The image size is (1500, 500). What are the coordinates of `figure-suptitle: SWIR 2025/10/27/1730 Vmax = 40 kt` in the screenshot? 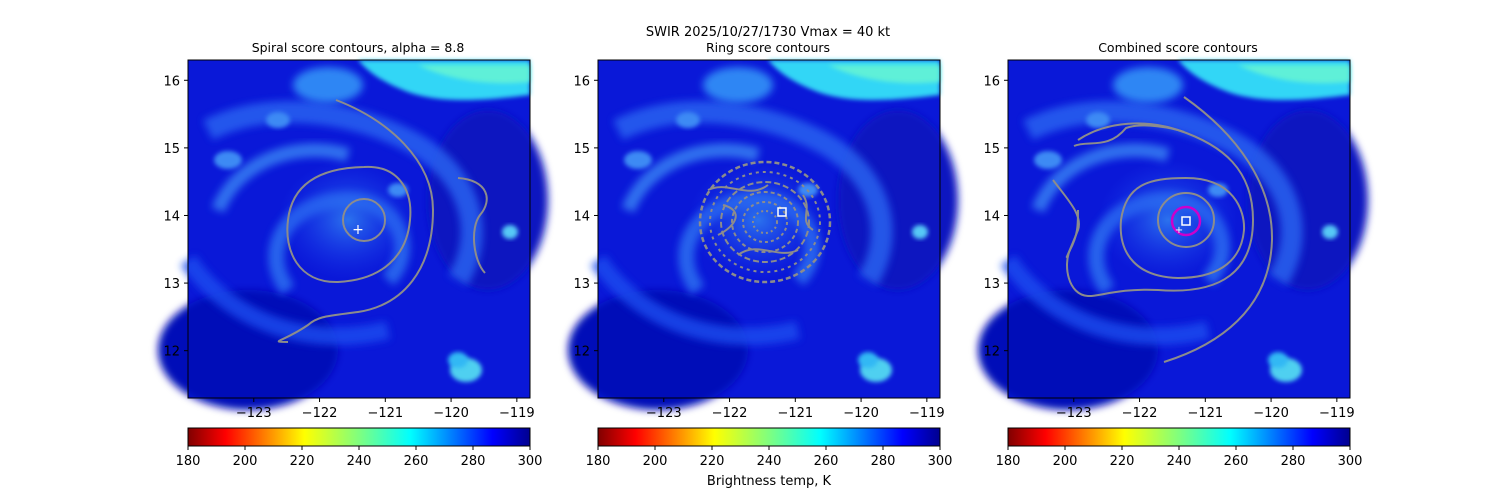 It's located at (768, 32).